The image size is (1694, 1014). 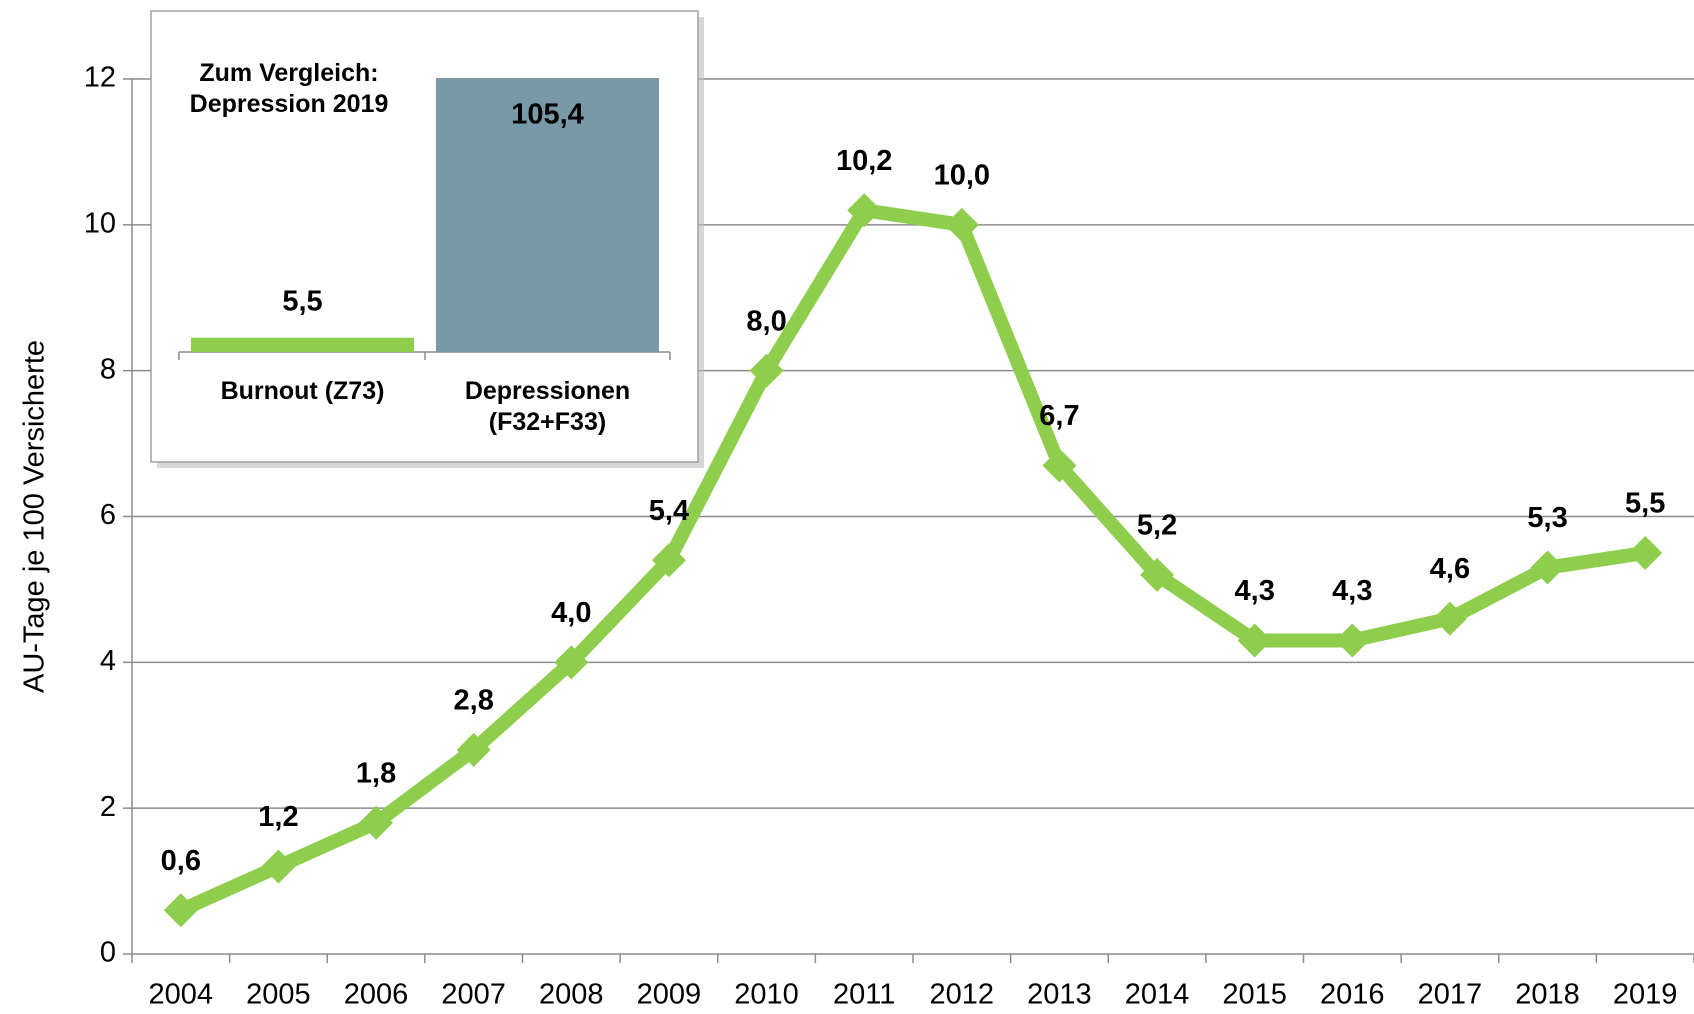 What do you see at coordinates (108, 807) in the screenshot?
I see `y-tick-label: 2` at bounding box center [108, 807].